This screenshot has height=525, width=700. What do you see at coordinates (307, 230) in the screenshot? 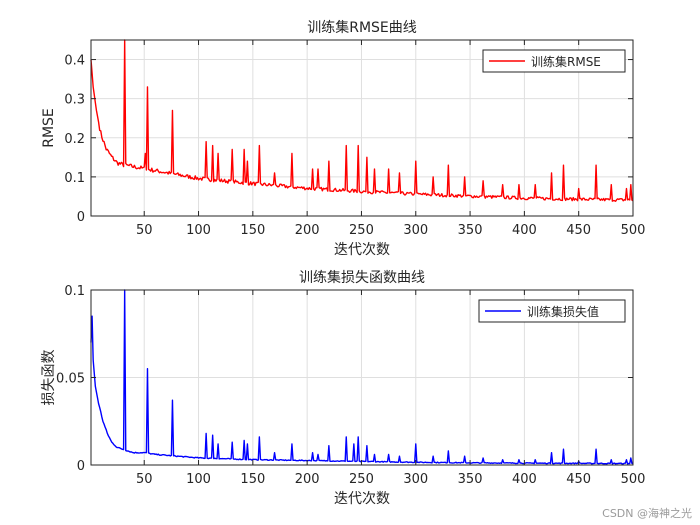
I see `chart1-x-tick-label: 200` at bounding box center [307, 230].